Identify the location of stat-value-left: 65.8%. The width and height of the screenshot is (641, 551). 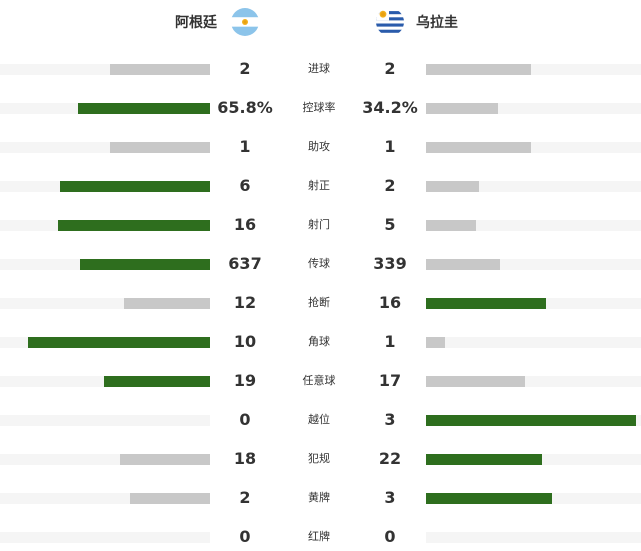
(245, 107).